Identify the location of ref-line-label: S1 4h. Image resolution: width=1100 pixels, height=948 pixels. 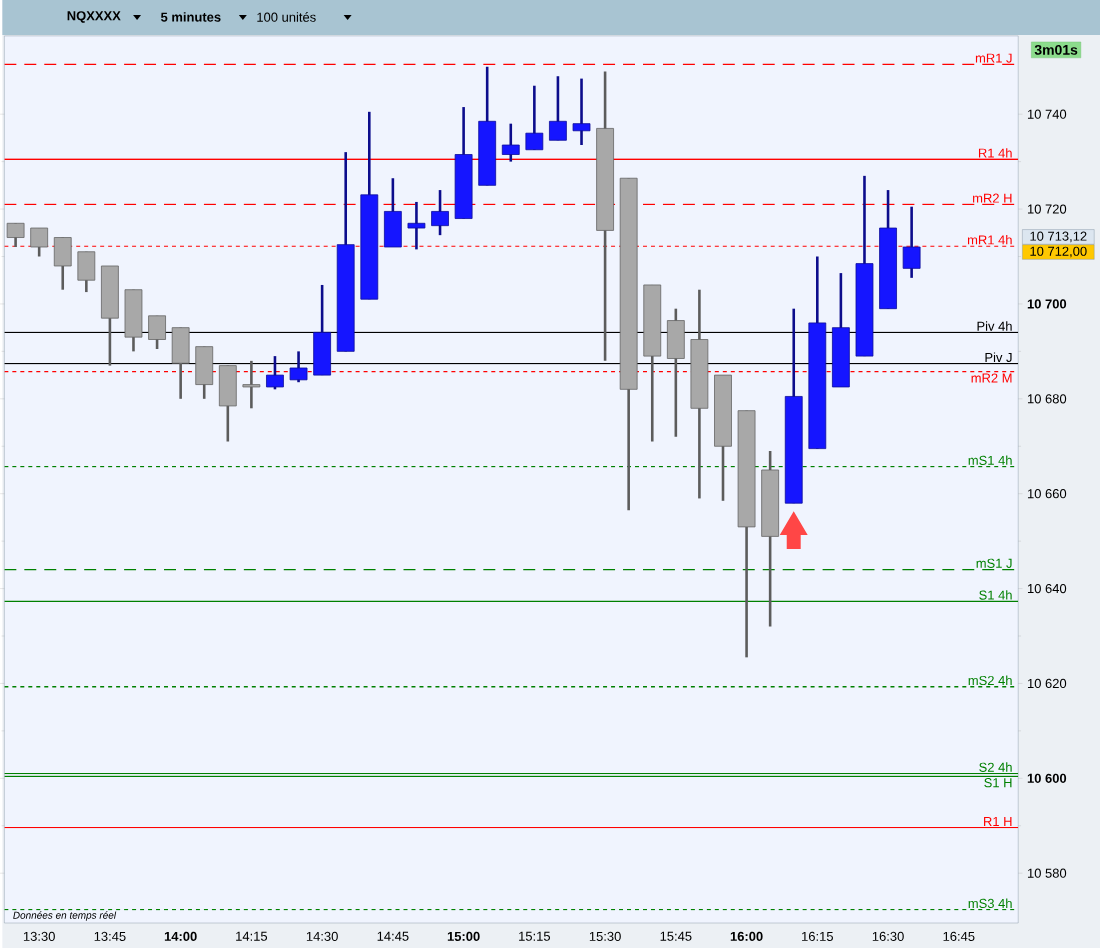
(995, 595).